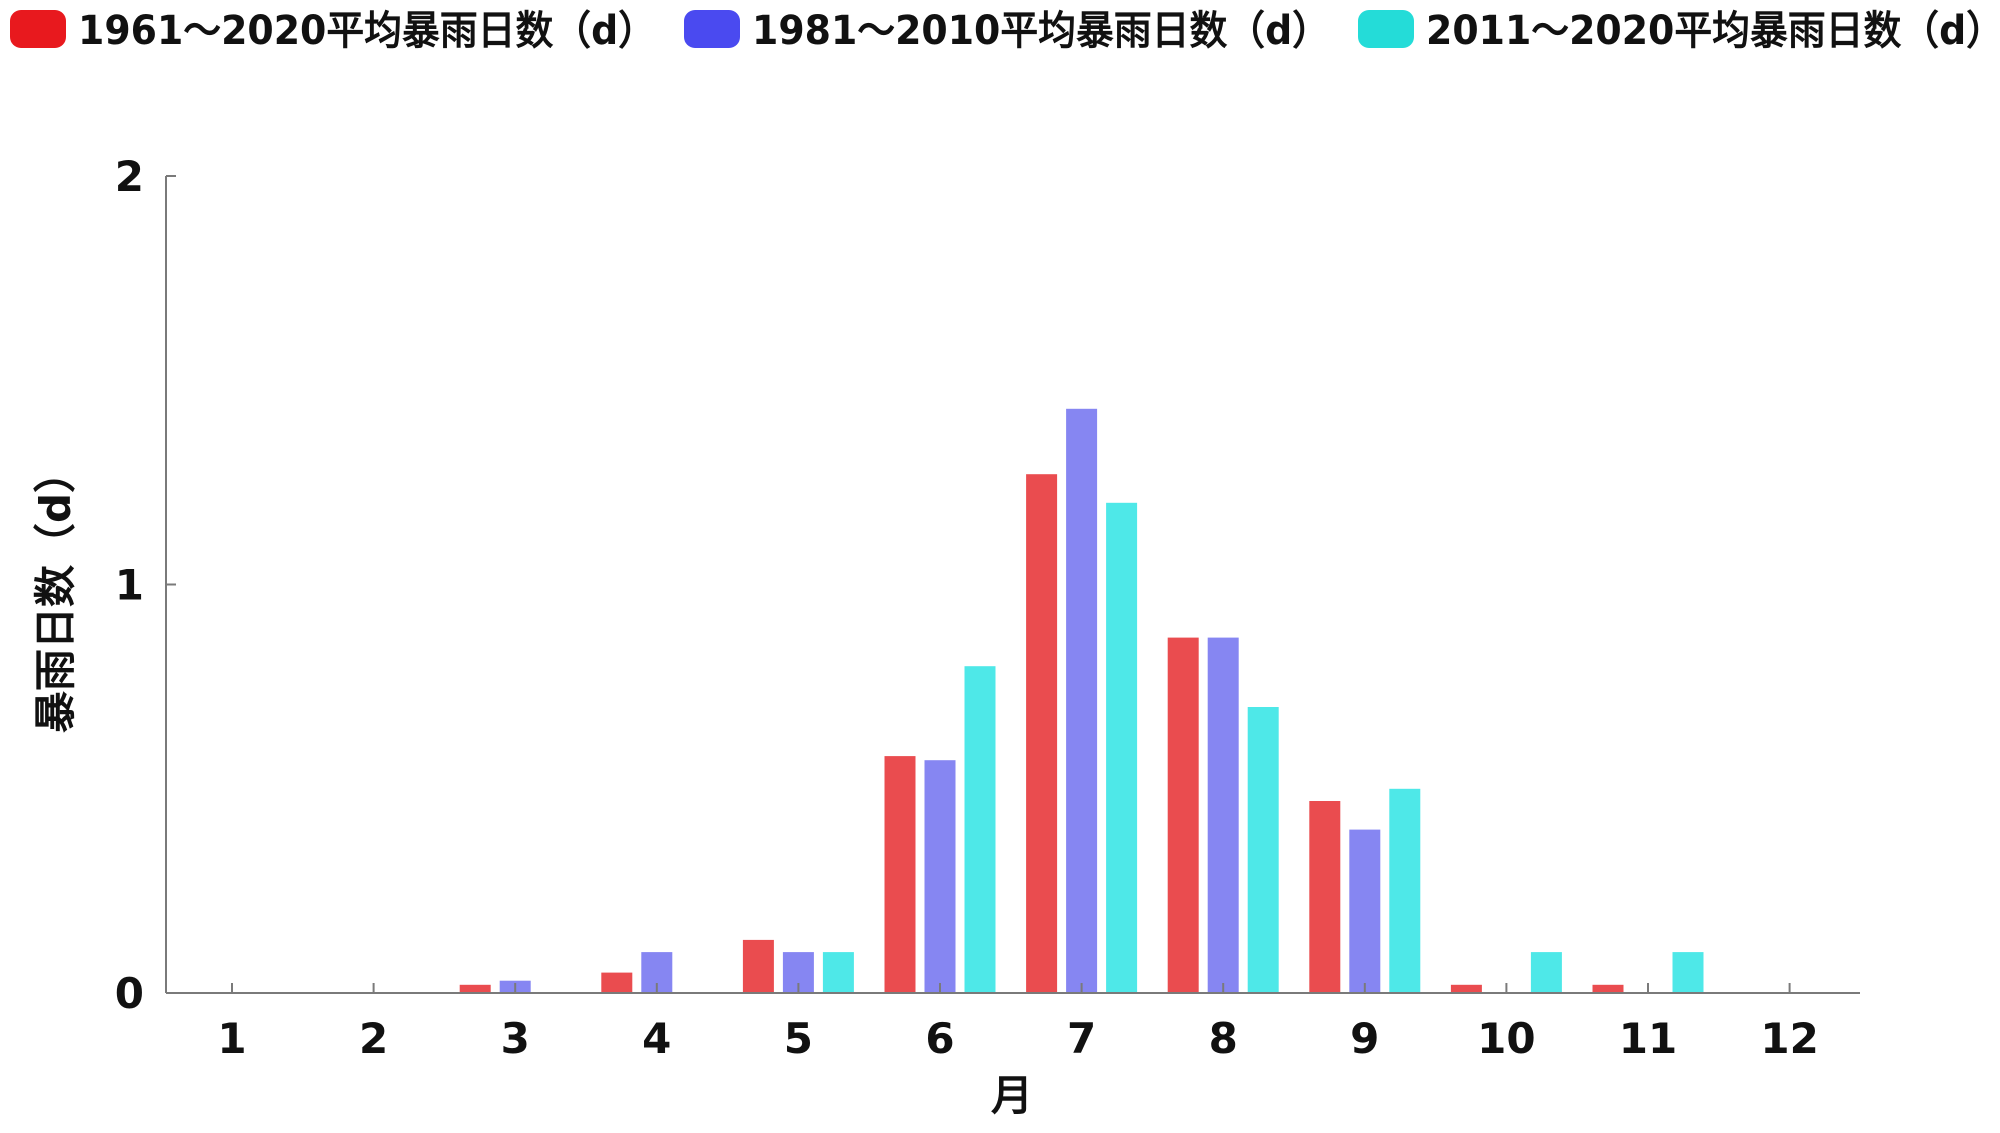 Image resolution: width=2000 pixels, height=1133 pixels. What do you see at coordinates (1223, 1038) in the screenshot?
I see `x-tick-label-8: 8` at bounding box center [1223, 1038].